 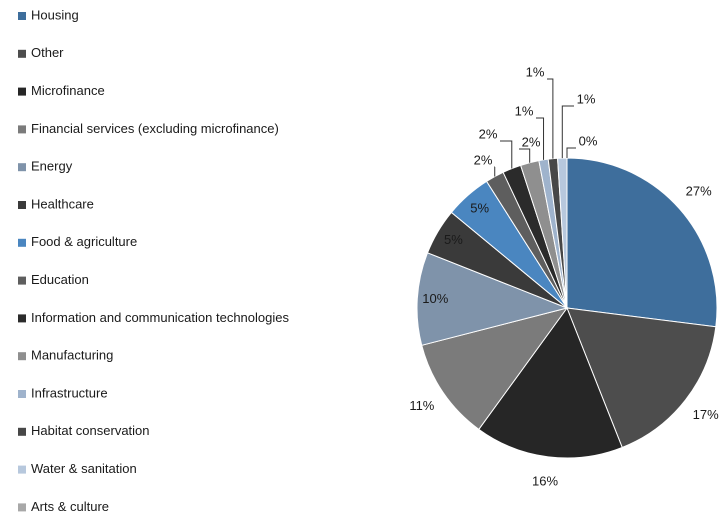 I want to click on legend-label: Education, so click(x=60, y=279).